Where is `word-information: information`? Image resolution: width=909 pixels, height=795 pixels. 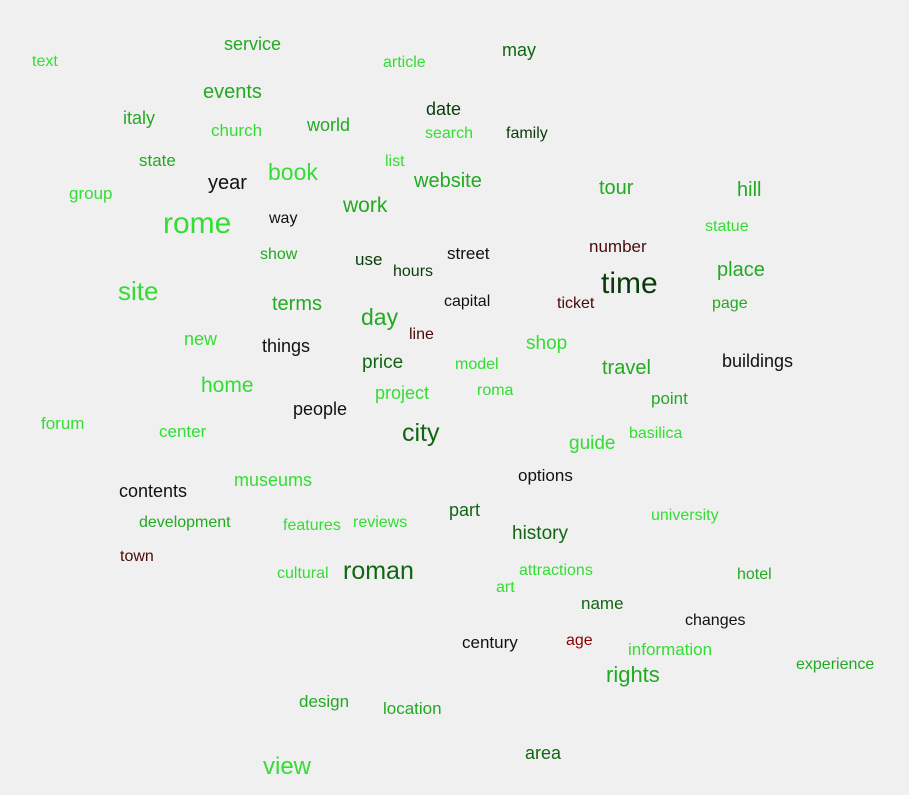 word-information: information is located at coordinates (670, 649).